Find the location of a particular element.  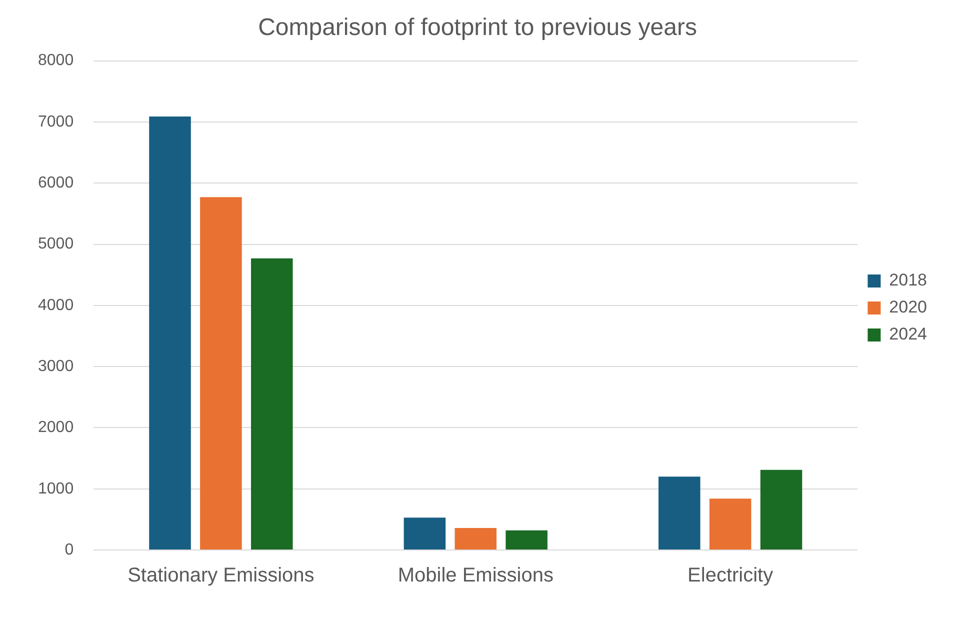

y-tick-label: 4000 is located at coordinates (56, 305).